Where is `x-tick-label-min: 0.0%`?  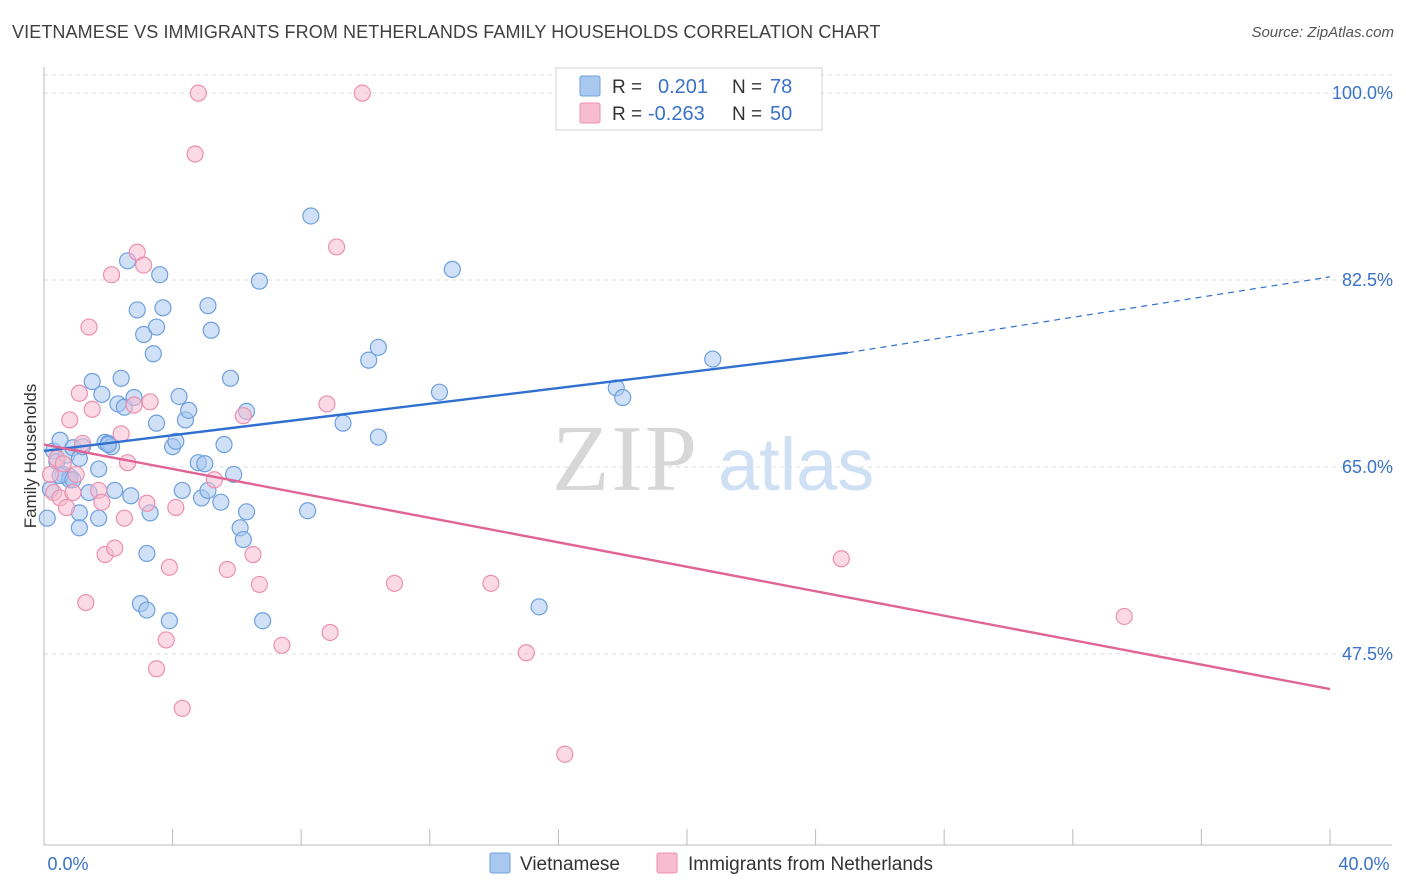
x-tick-label-min: 0.0% is located at coordinates (67, 864).